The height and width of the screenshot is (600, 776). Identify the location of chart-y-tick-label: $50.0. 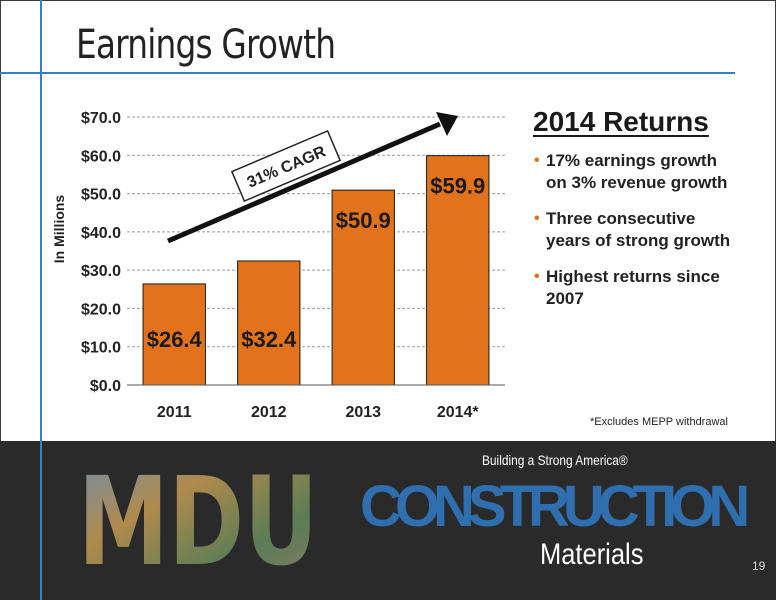
(101, 195).